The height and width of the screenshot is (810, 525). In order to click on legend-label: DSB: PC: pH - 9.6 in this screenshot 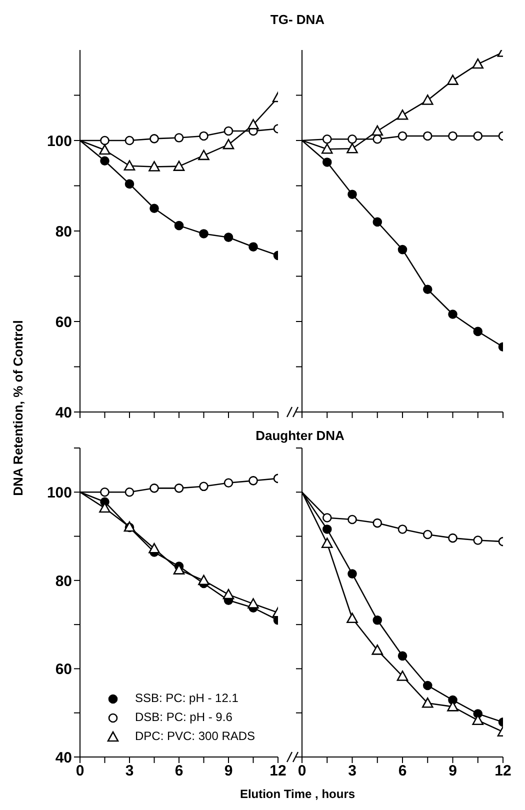, I will do `click(183, 717)`.